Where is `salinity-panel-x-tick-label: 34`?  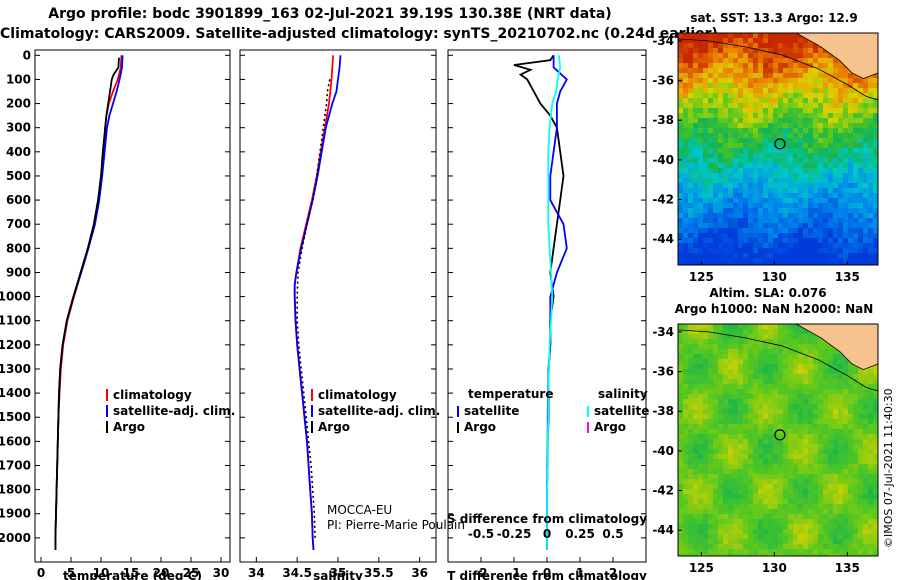 salinity-panel-x-tick-label: 34 is located at coordinates (256, 573).